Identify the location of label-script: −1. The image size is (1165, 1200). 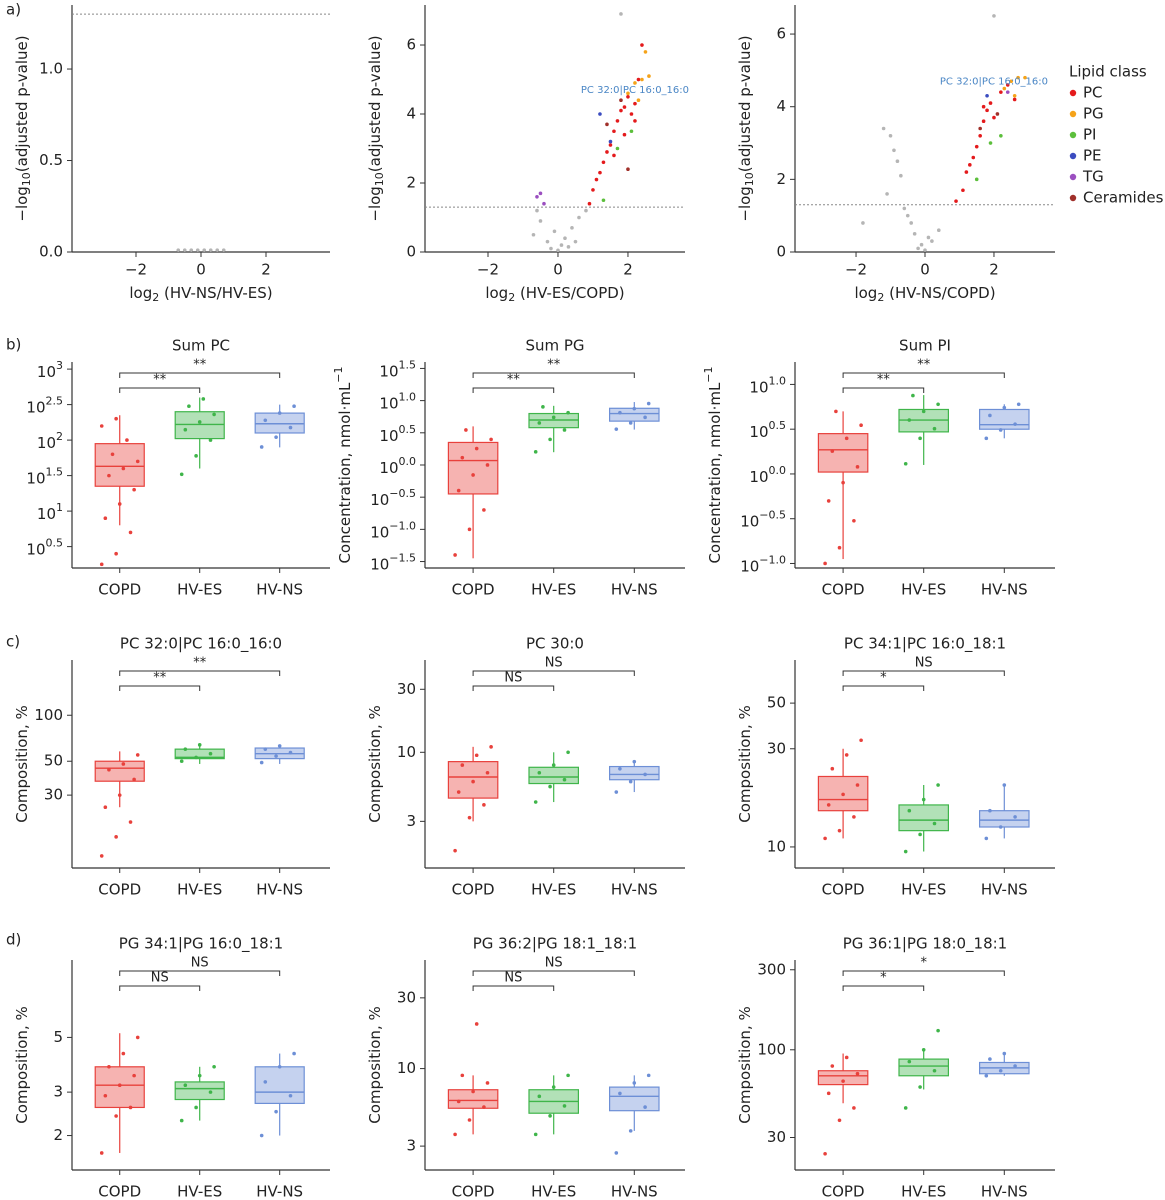
(338, 374).